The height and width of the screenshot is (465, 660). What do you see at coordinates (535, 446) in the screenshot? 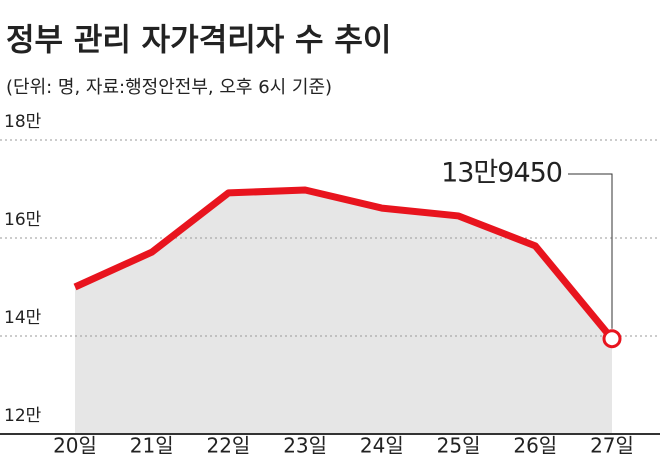
I see `x-tick-label: 26일` at bounding box center [535, 446].